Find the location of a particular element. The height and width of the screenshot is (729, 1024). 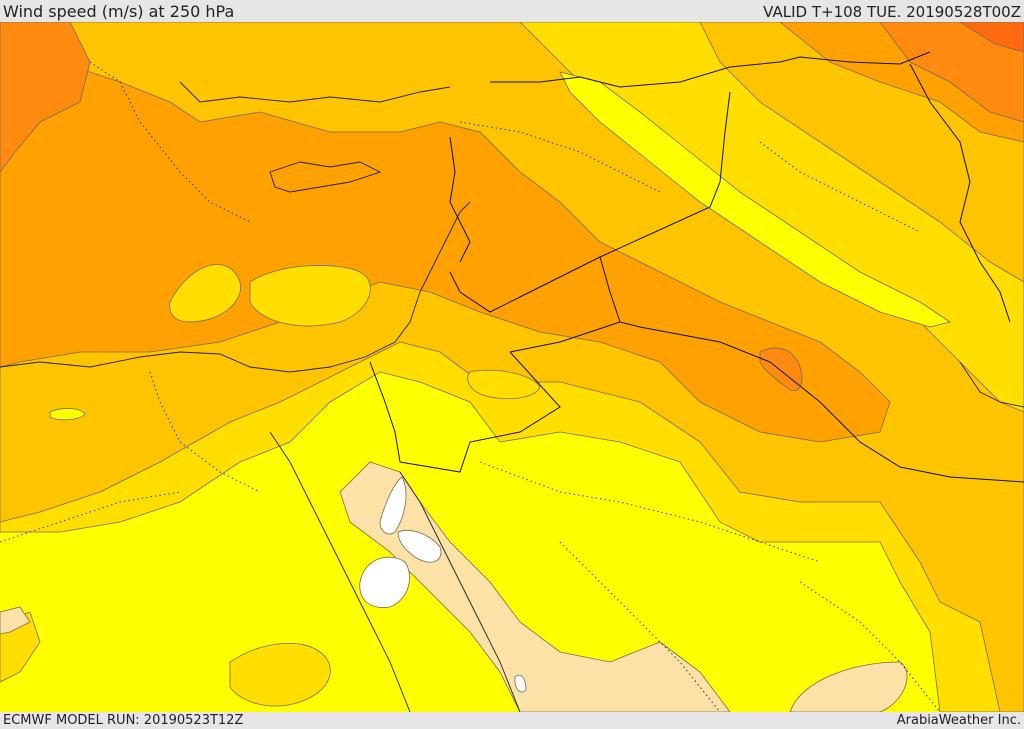

border-iran-iraq is located at coordinates (960, 193).